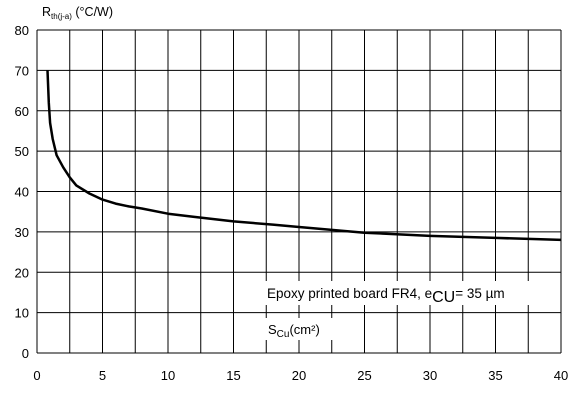  I want to click on y-tick-labels: 0 10 20 30 40 50 60 70 80, so click(22, 192).